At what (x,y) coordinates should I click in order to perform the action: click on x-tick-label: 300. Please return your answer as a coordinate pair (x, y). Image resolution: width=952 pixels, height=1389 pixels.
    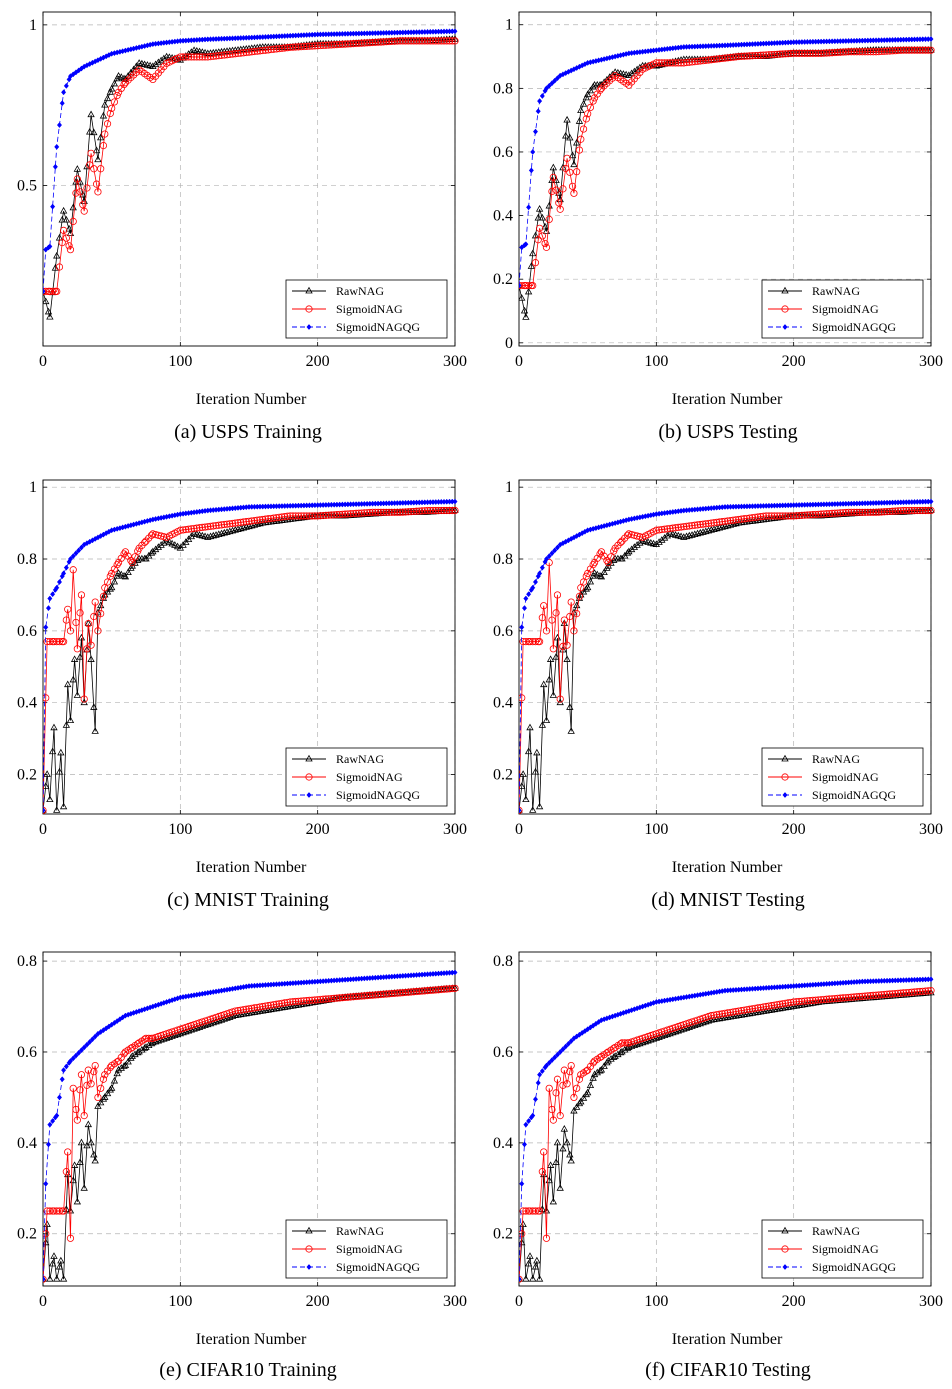
    Looking at the image, I should click on (931, 361).